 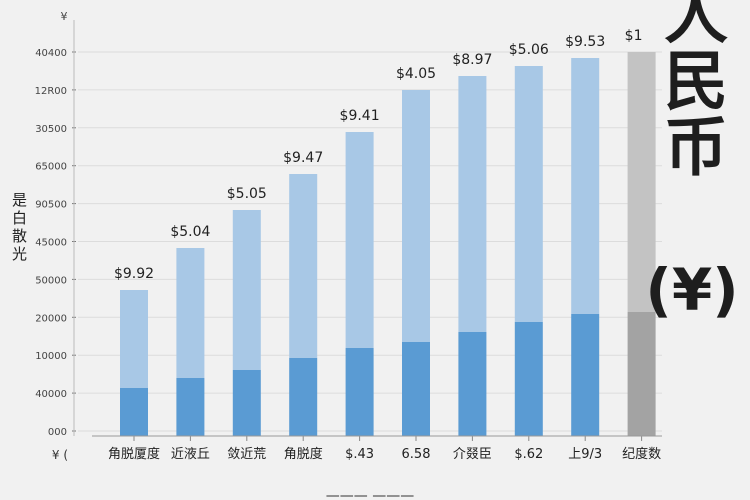 I want to click on x-tick-label: $.62, so click(x=528, y=454).